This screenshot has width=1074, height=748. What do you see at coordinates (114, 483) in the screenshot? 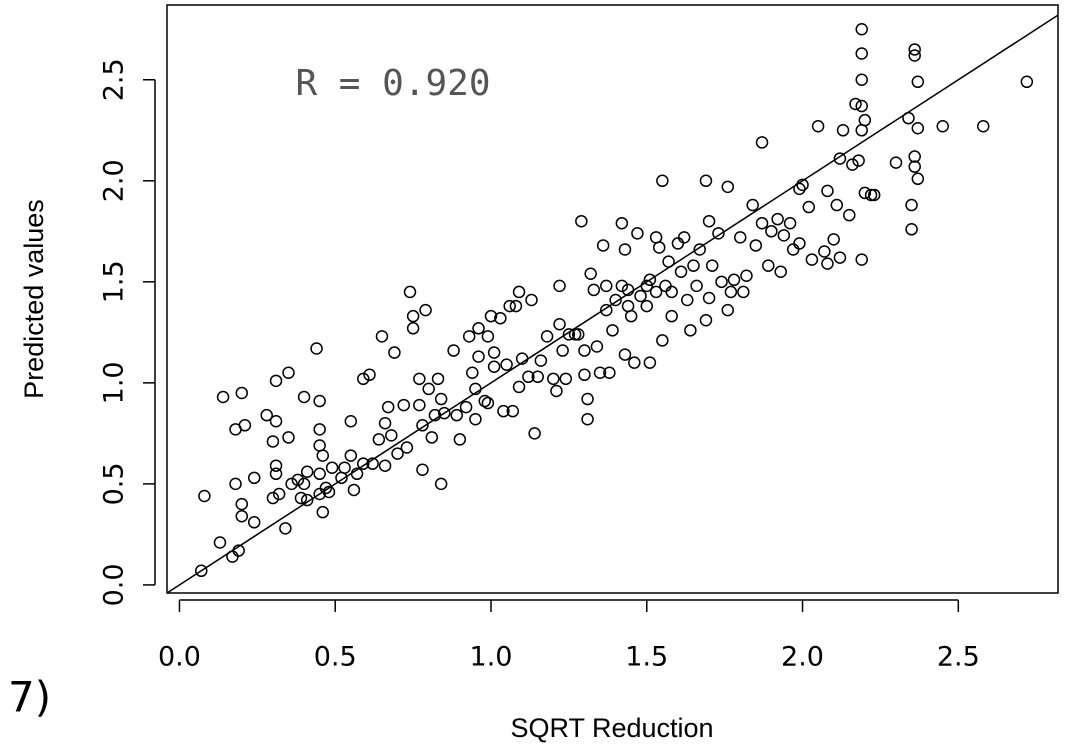
I see `y-tick-label: 0.5` at bounding box center [114, 483].